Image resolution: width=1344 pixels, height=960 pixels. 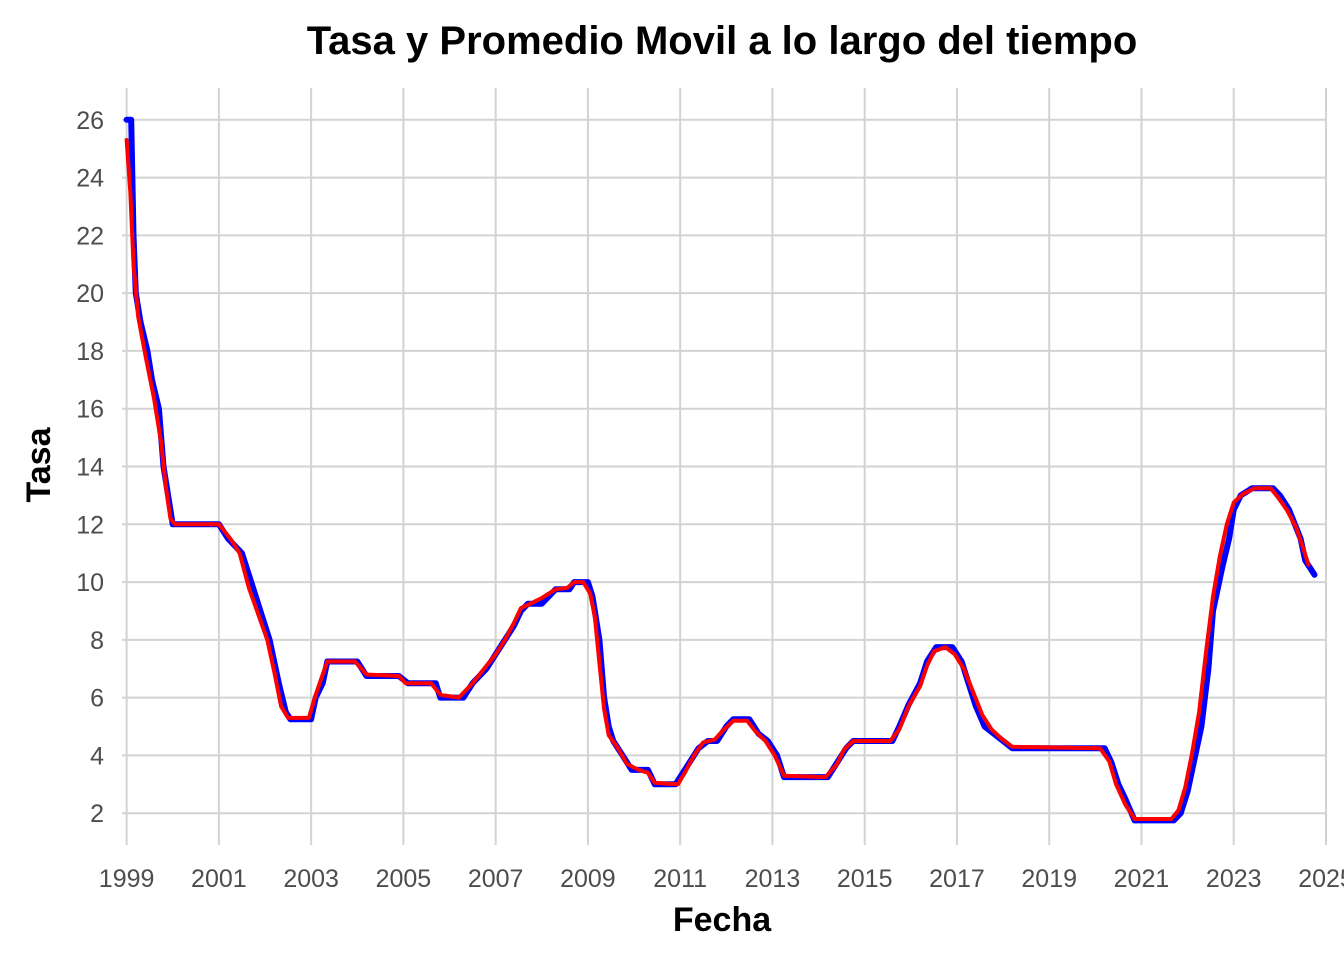 I want to click on x-axis-title: Fecha, so click(x=722, y=920).